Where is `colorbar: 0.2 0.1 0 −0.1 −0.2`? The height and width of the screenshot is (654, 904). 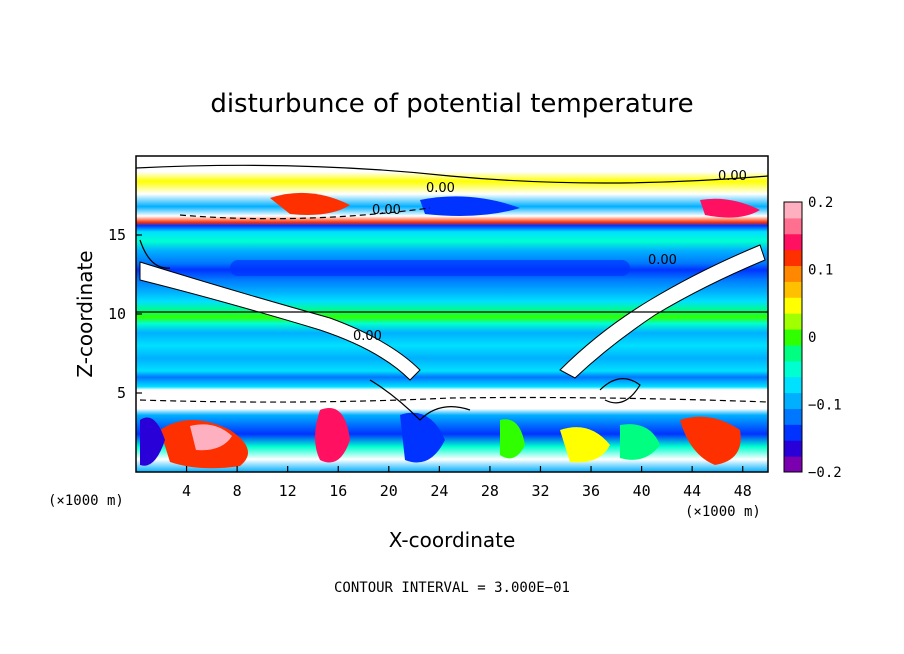 colorbar: 0.2 0.1 0 −0.1 −0.2 is located at coordinates (812, 338).